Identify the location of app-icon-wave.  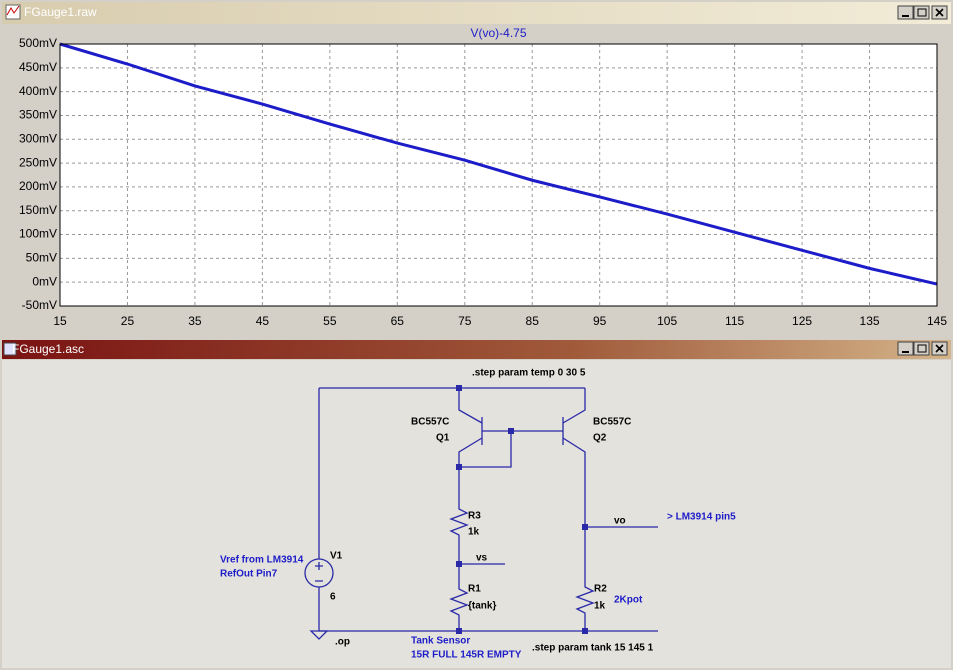
(13, 10).